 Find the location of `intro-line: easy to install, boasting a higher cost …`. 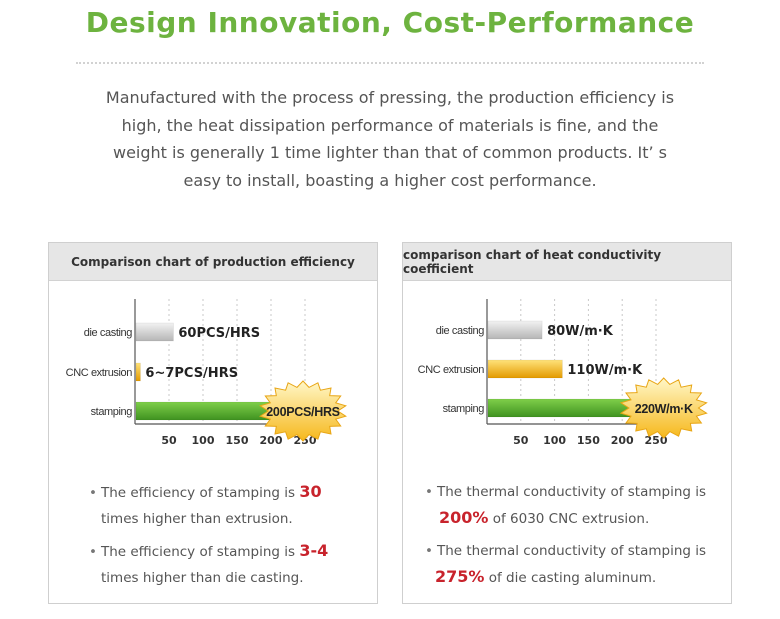

intro-line: easy to install, boasting a higher cost … is located at coordinates (390, 180).